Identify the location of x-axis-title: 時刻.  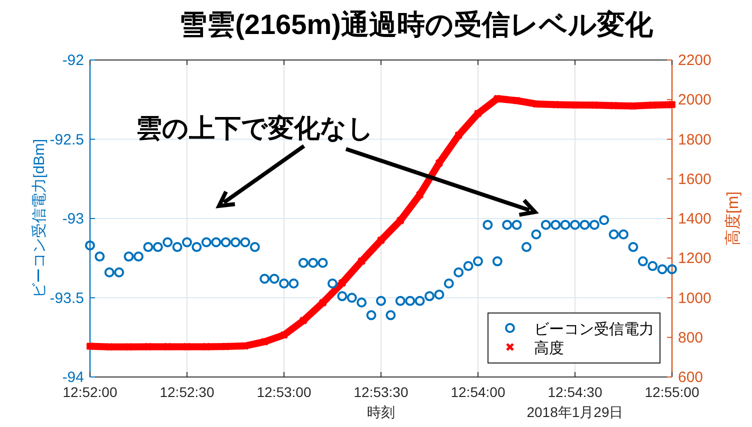
(381, 412).